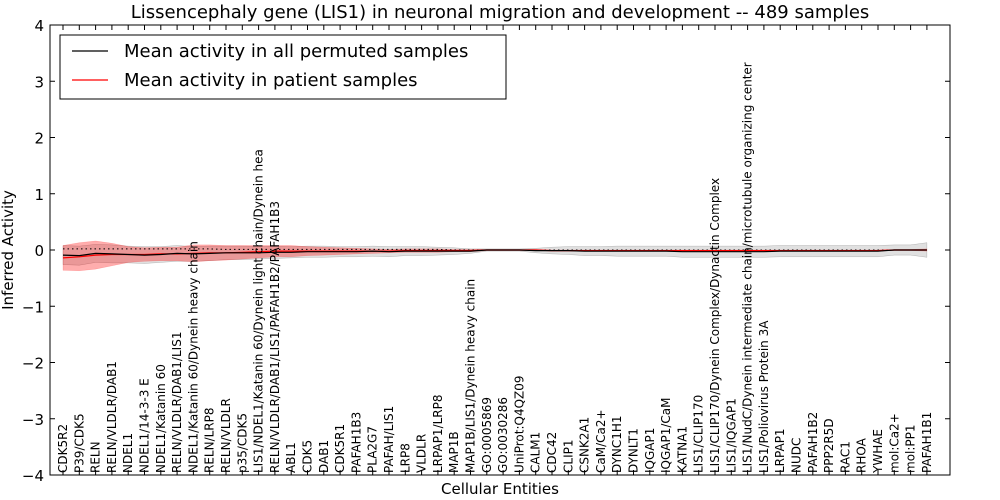 The image size is (1000, 500). What do you see at coordinates (894, 443) in the screenshot?
I see `x-tick-label: mol:Ca2+` at bounding box center [894, 443].